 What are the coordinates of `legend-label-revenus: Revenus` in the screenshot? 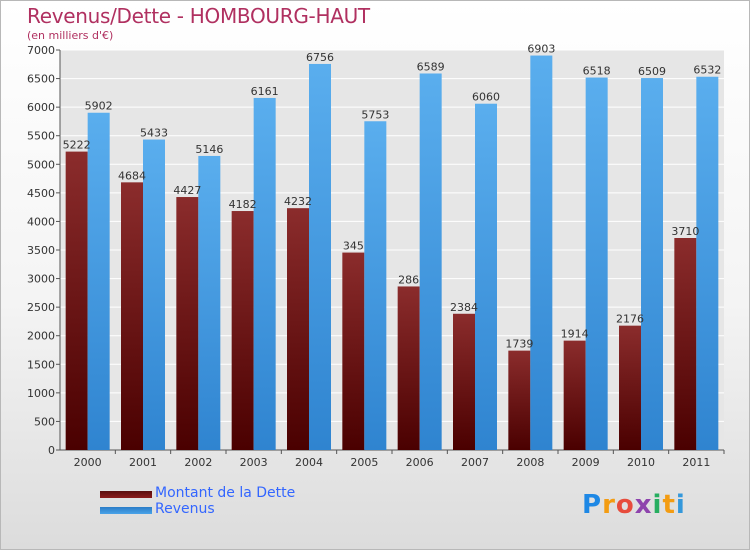 It's located at (185, 509).